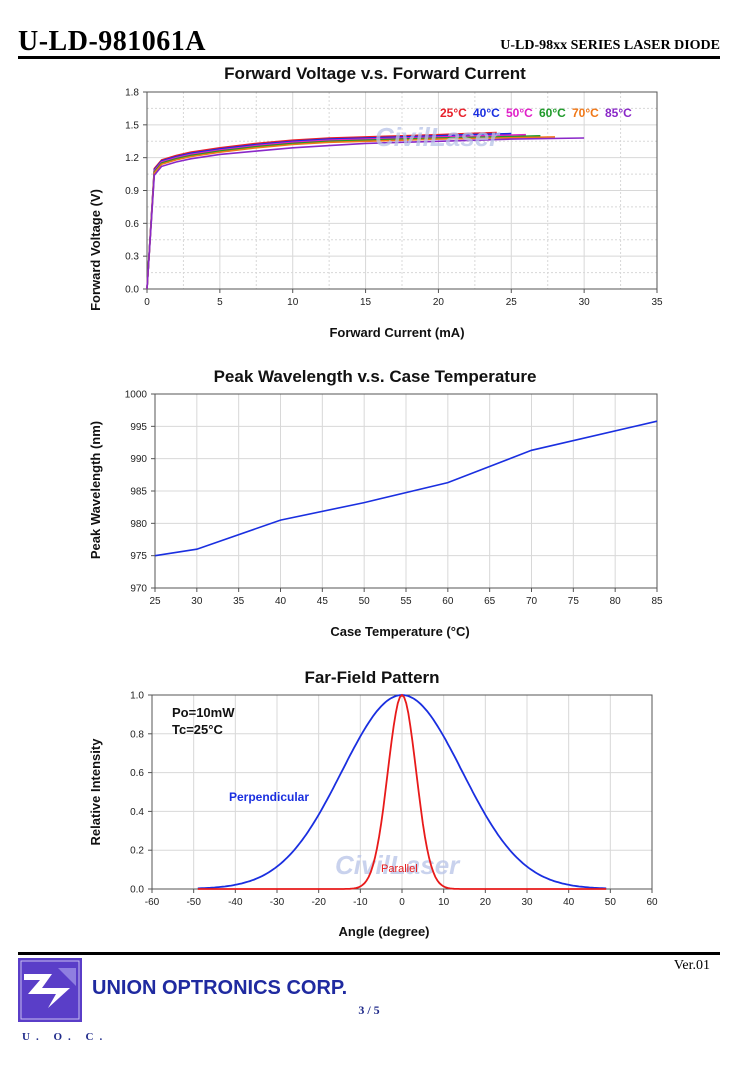 The height and width of the screenshot is (1079, 738). I want to click on x-tick-label: -30, so click(277, 902).